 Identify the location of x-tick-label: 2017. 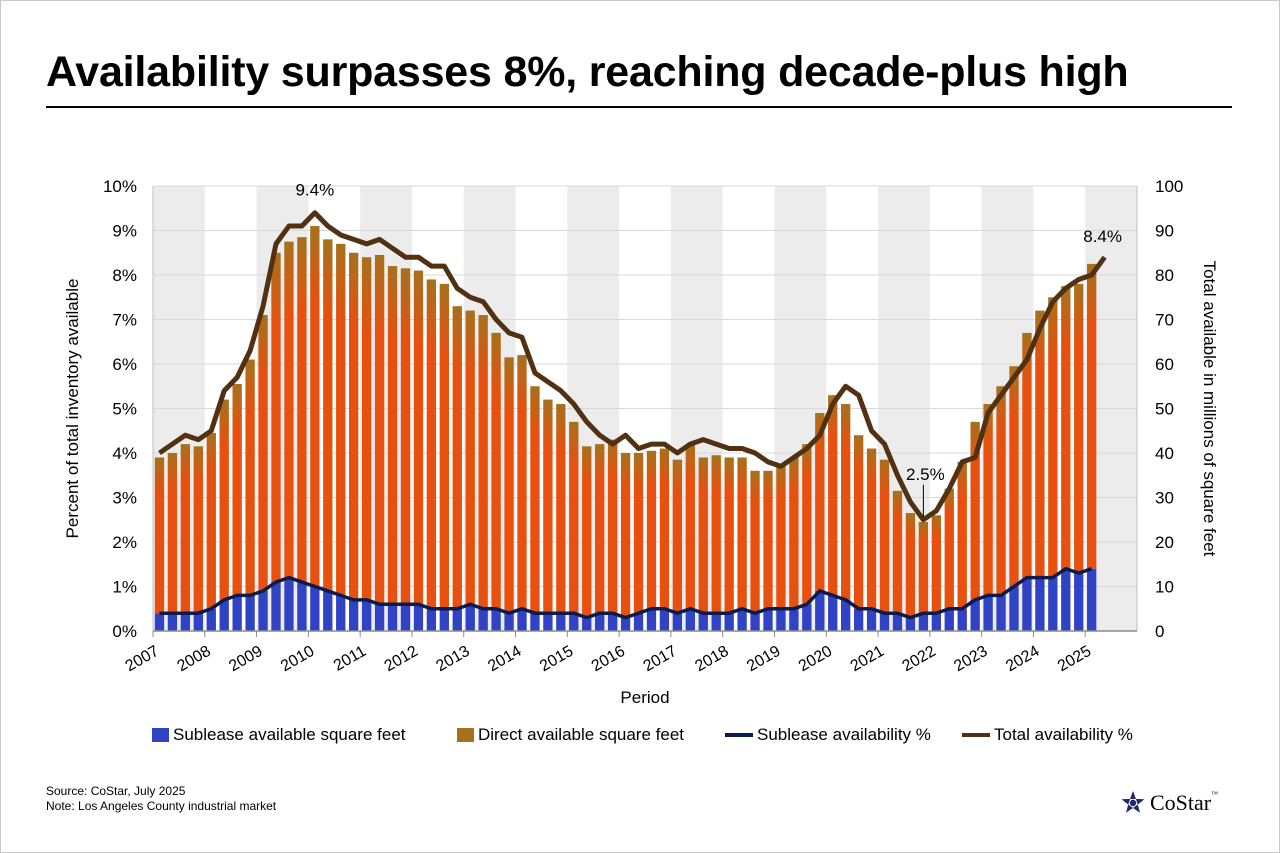
(660, 659).